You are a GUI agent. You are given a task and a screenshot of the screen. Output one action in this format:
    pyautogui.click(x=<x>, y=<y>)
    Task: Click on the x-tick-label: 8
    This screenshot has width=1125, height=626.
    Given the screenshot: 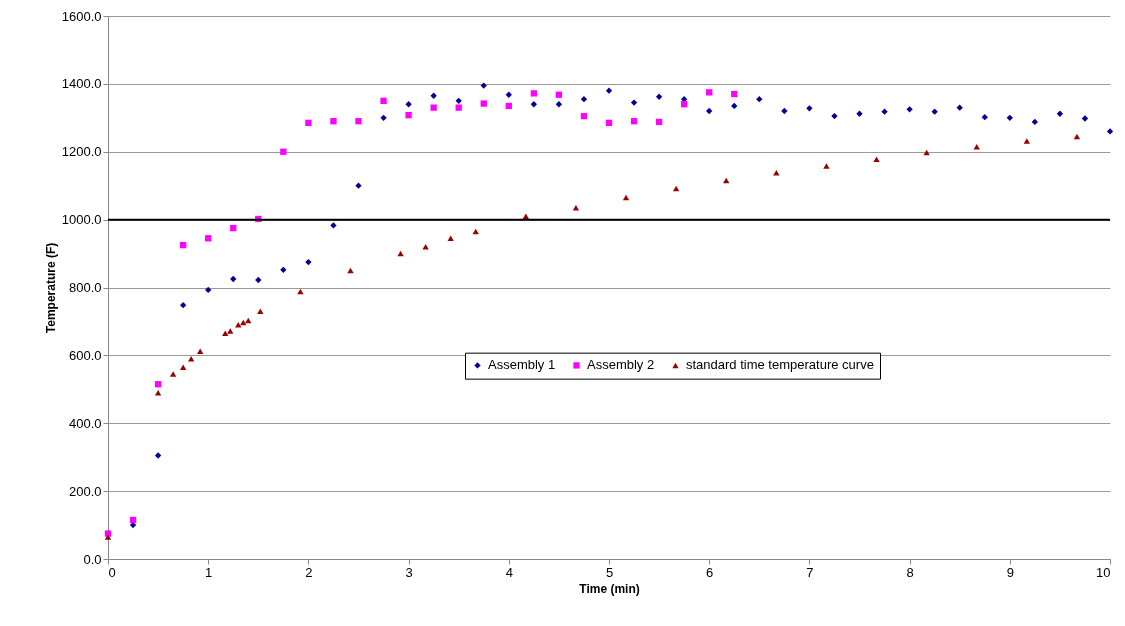 What is the action you would take?
    pyautogui.click(x=910, y=572)
    